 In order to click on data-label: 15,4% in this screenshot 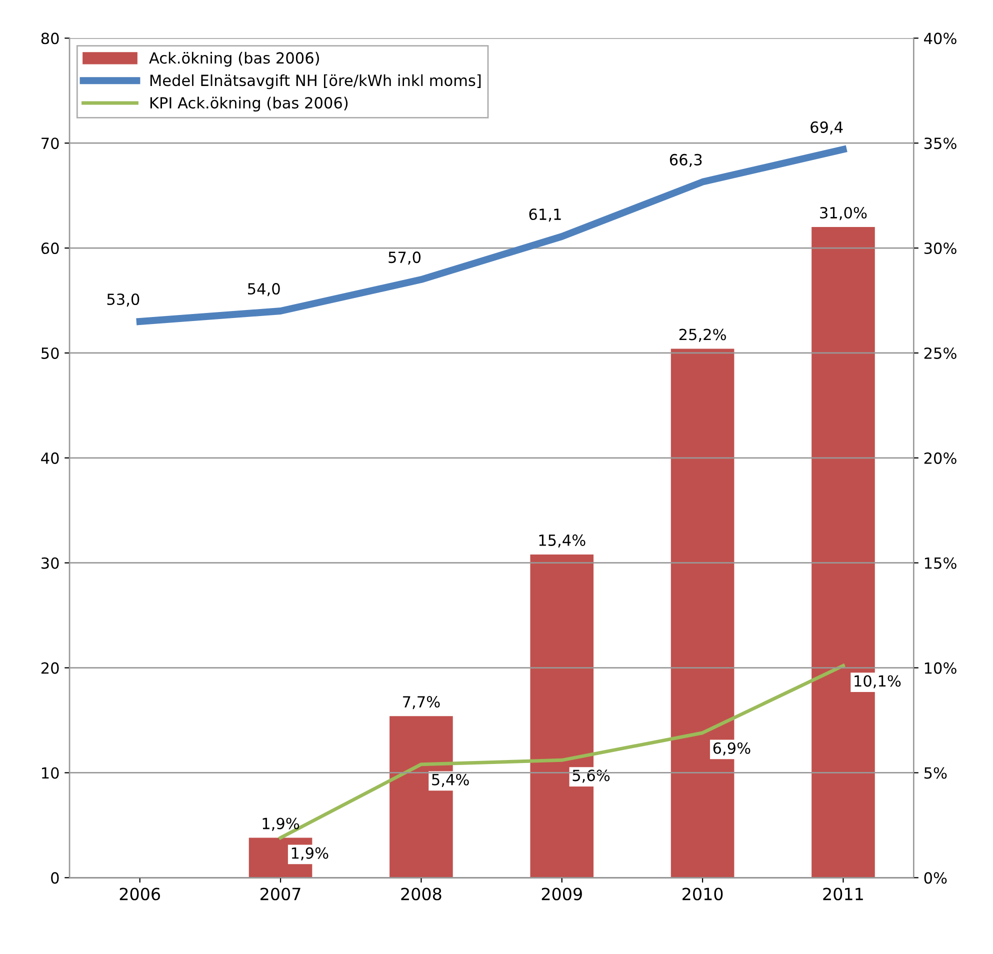, I will do `click(562, 541)`.